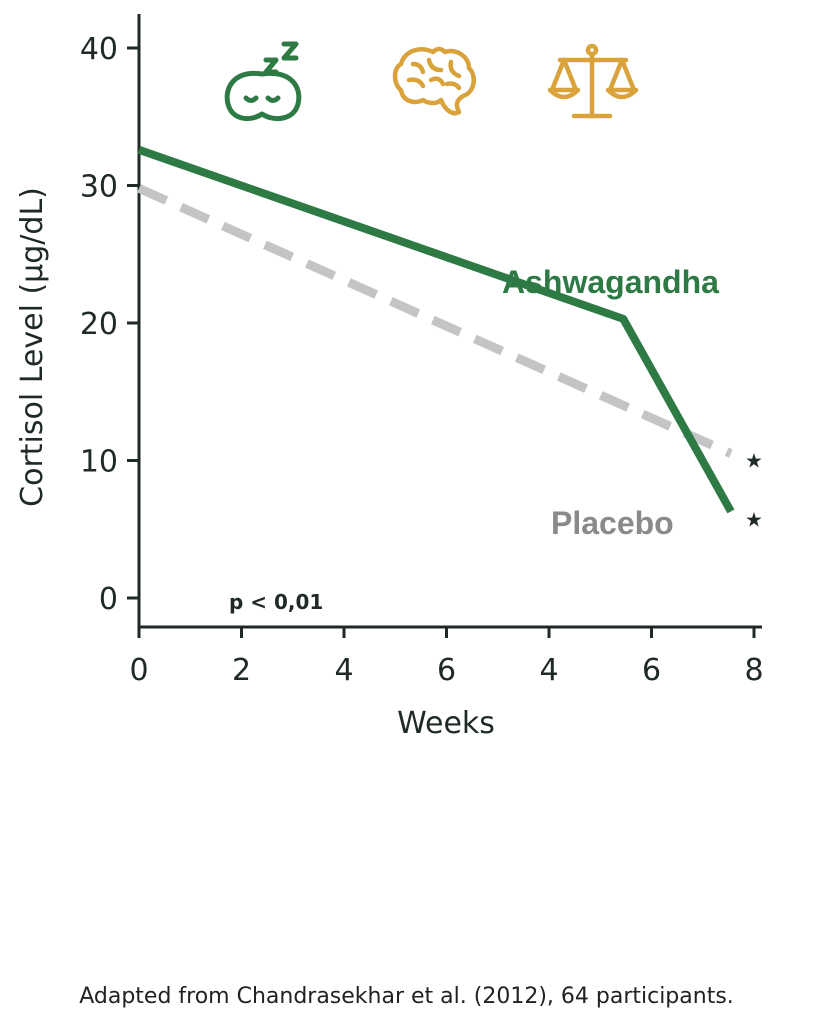  I want to click on series-label-ashwagandha: Ashwagandha, so click(610, 282).